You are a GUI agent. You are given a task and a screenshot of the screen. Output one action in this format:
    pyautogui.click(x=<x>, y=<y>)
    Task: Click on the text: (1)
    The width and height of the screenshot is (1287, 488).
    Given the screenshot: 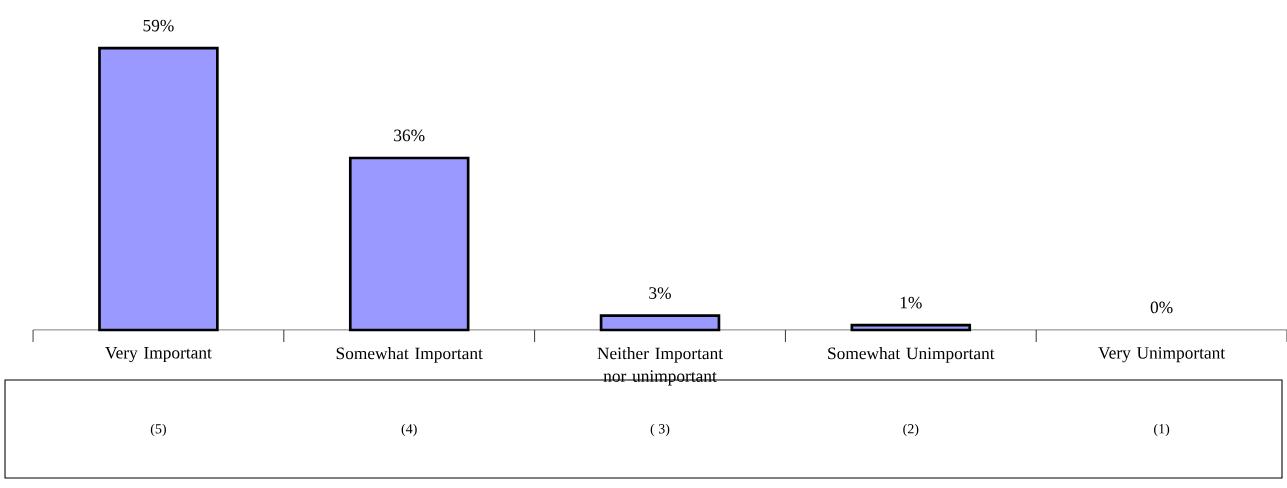 What is the action you would take?
    pyautogui.click(x=1162, y=430)
    